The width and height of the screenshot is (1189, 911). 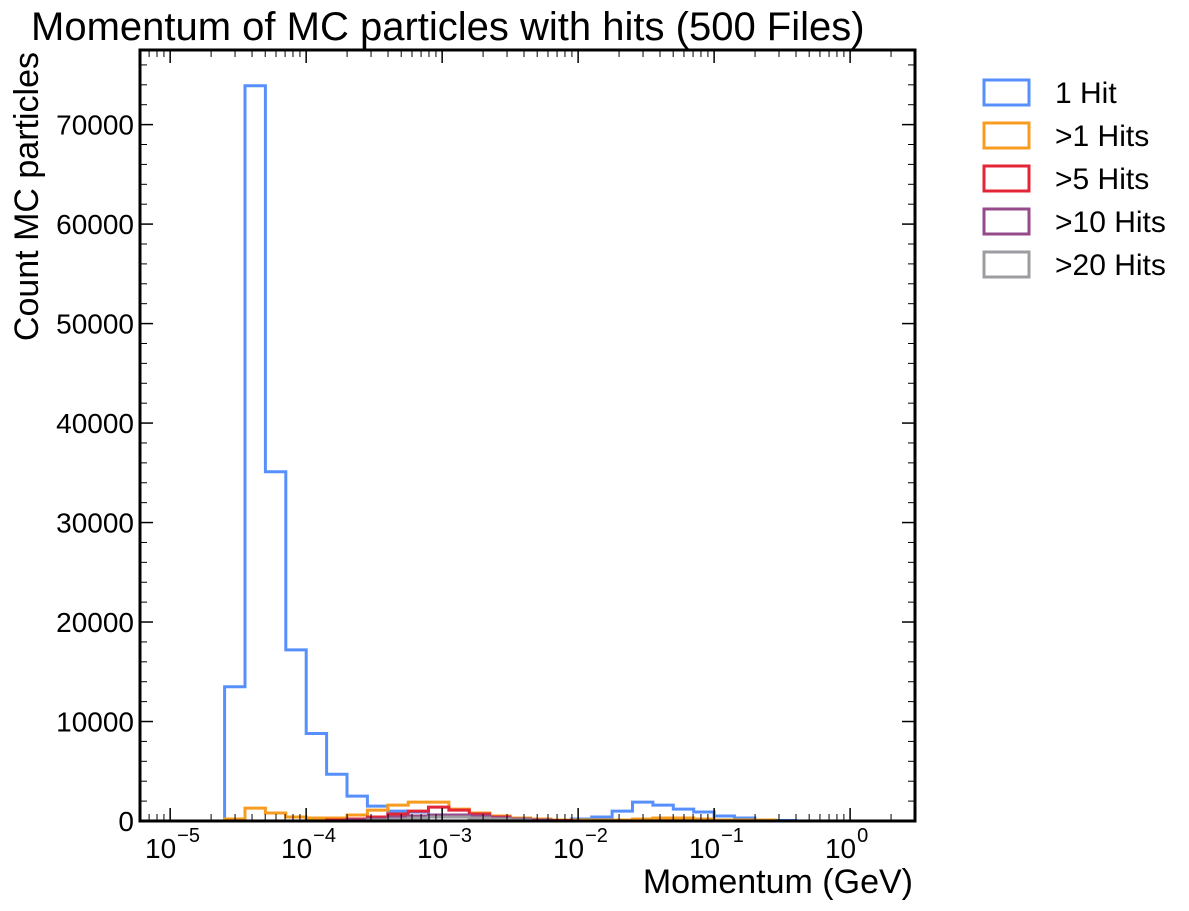 What do you see at coordinates (460, 836) in the screenshot?
I see `x-tick-label-exponent: −3` at bounding box center [460, 836].